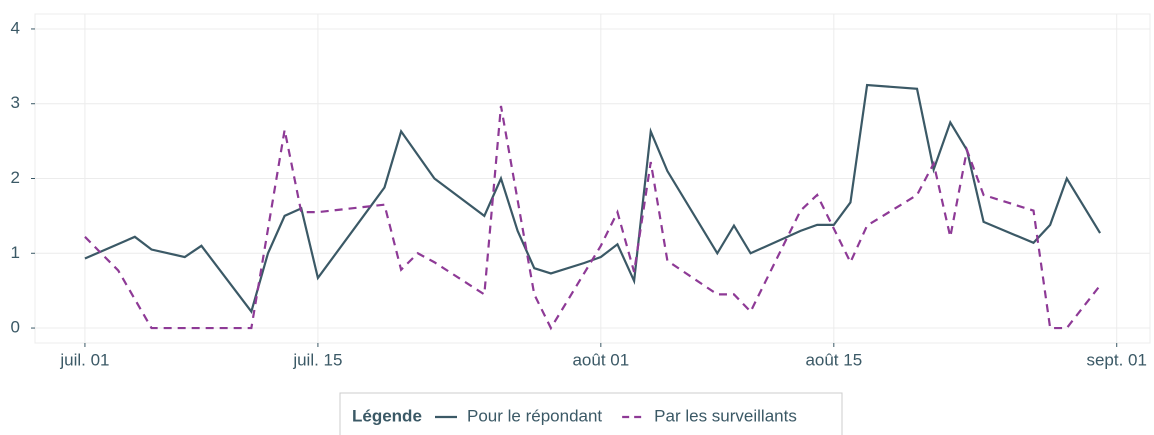 Image resolution: width=1154 pixels, height=435 pixels. Describe the element at coordinates (15, 27) in the screenshot. I see `y-tick-label: 4` at that location.